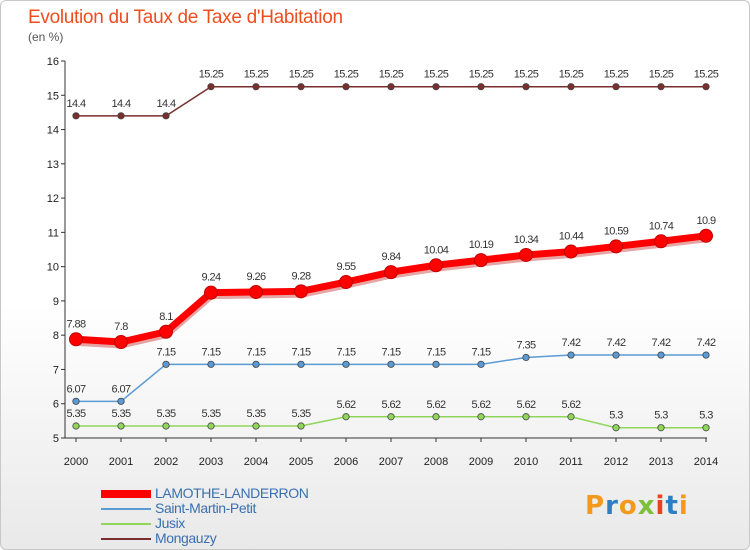 The height and width of the screenshot is (550, 750). Describe the element at coordinates (481, 245) in the screenshot. I see `data-label: 10.19` at that location.